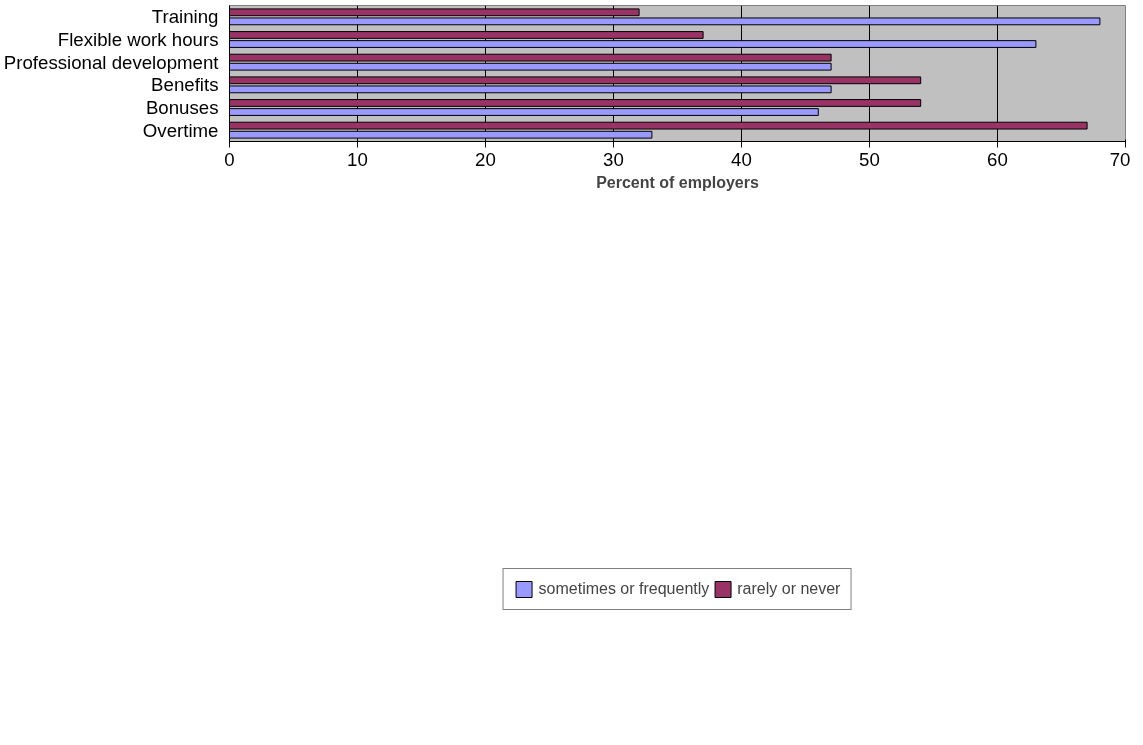  Describe the element at coordinates (1120, 159) in the screenshot. I see `x-tick-label: 70` at that location.